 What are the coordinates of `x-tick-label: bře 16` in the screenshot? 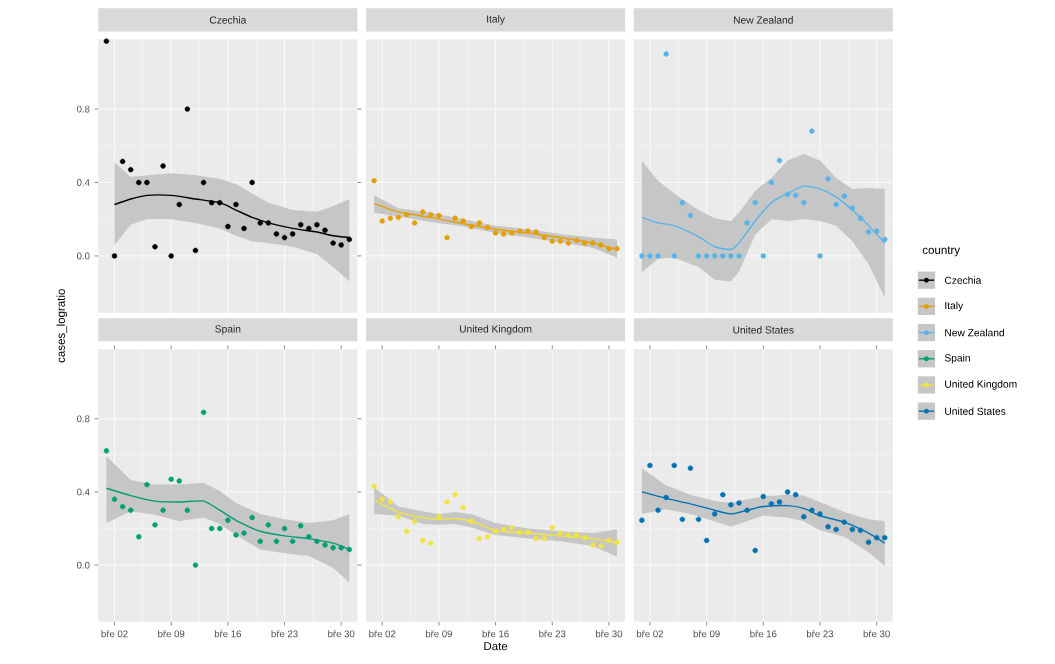 It's located at (228, 634).